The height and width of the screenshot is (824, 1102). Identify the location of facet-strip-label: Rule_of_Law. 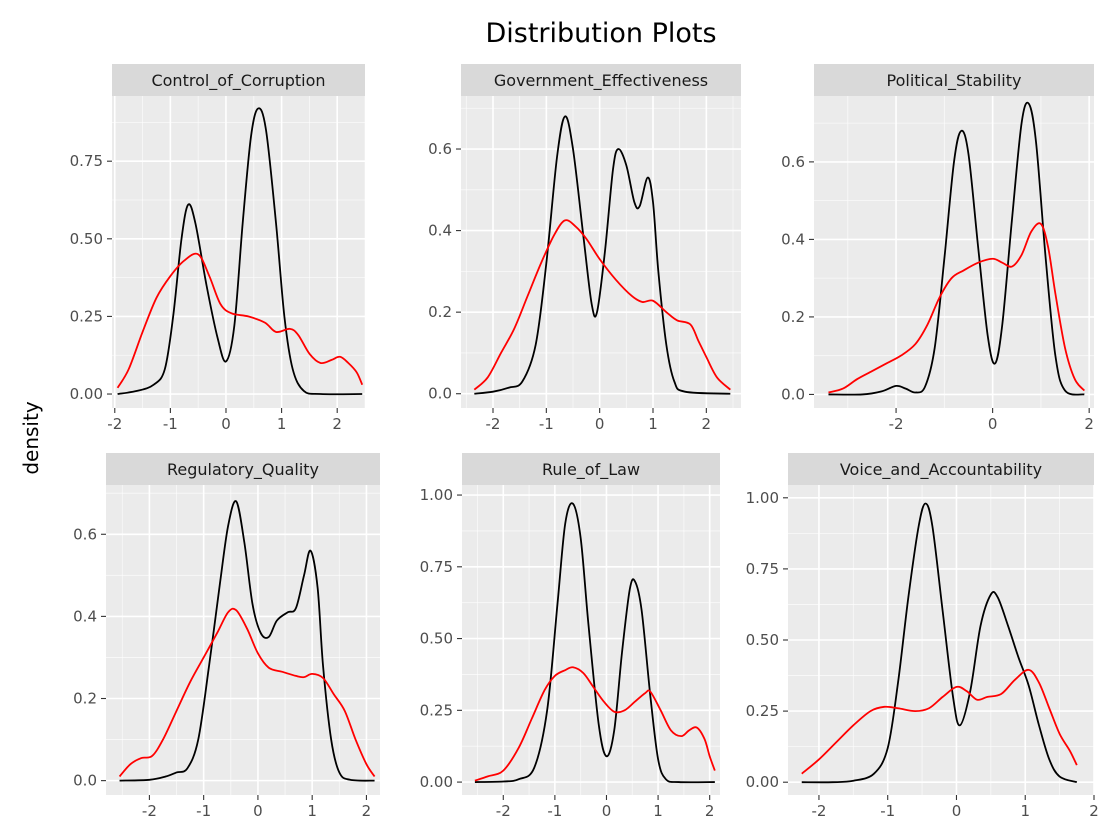
(591, 470).